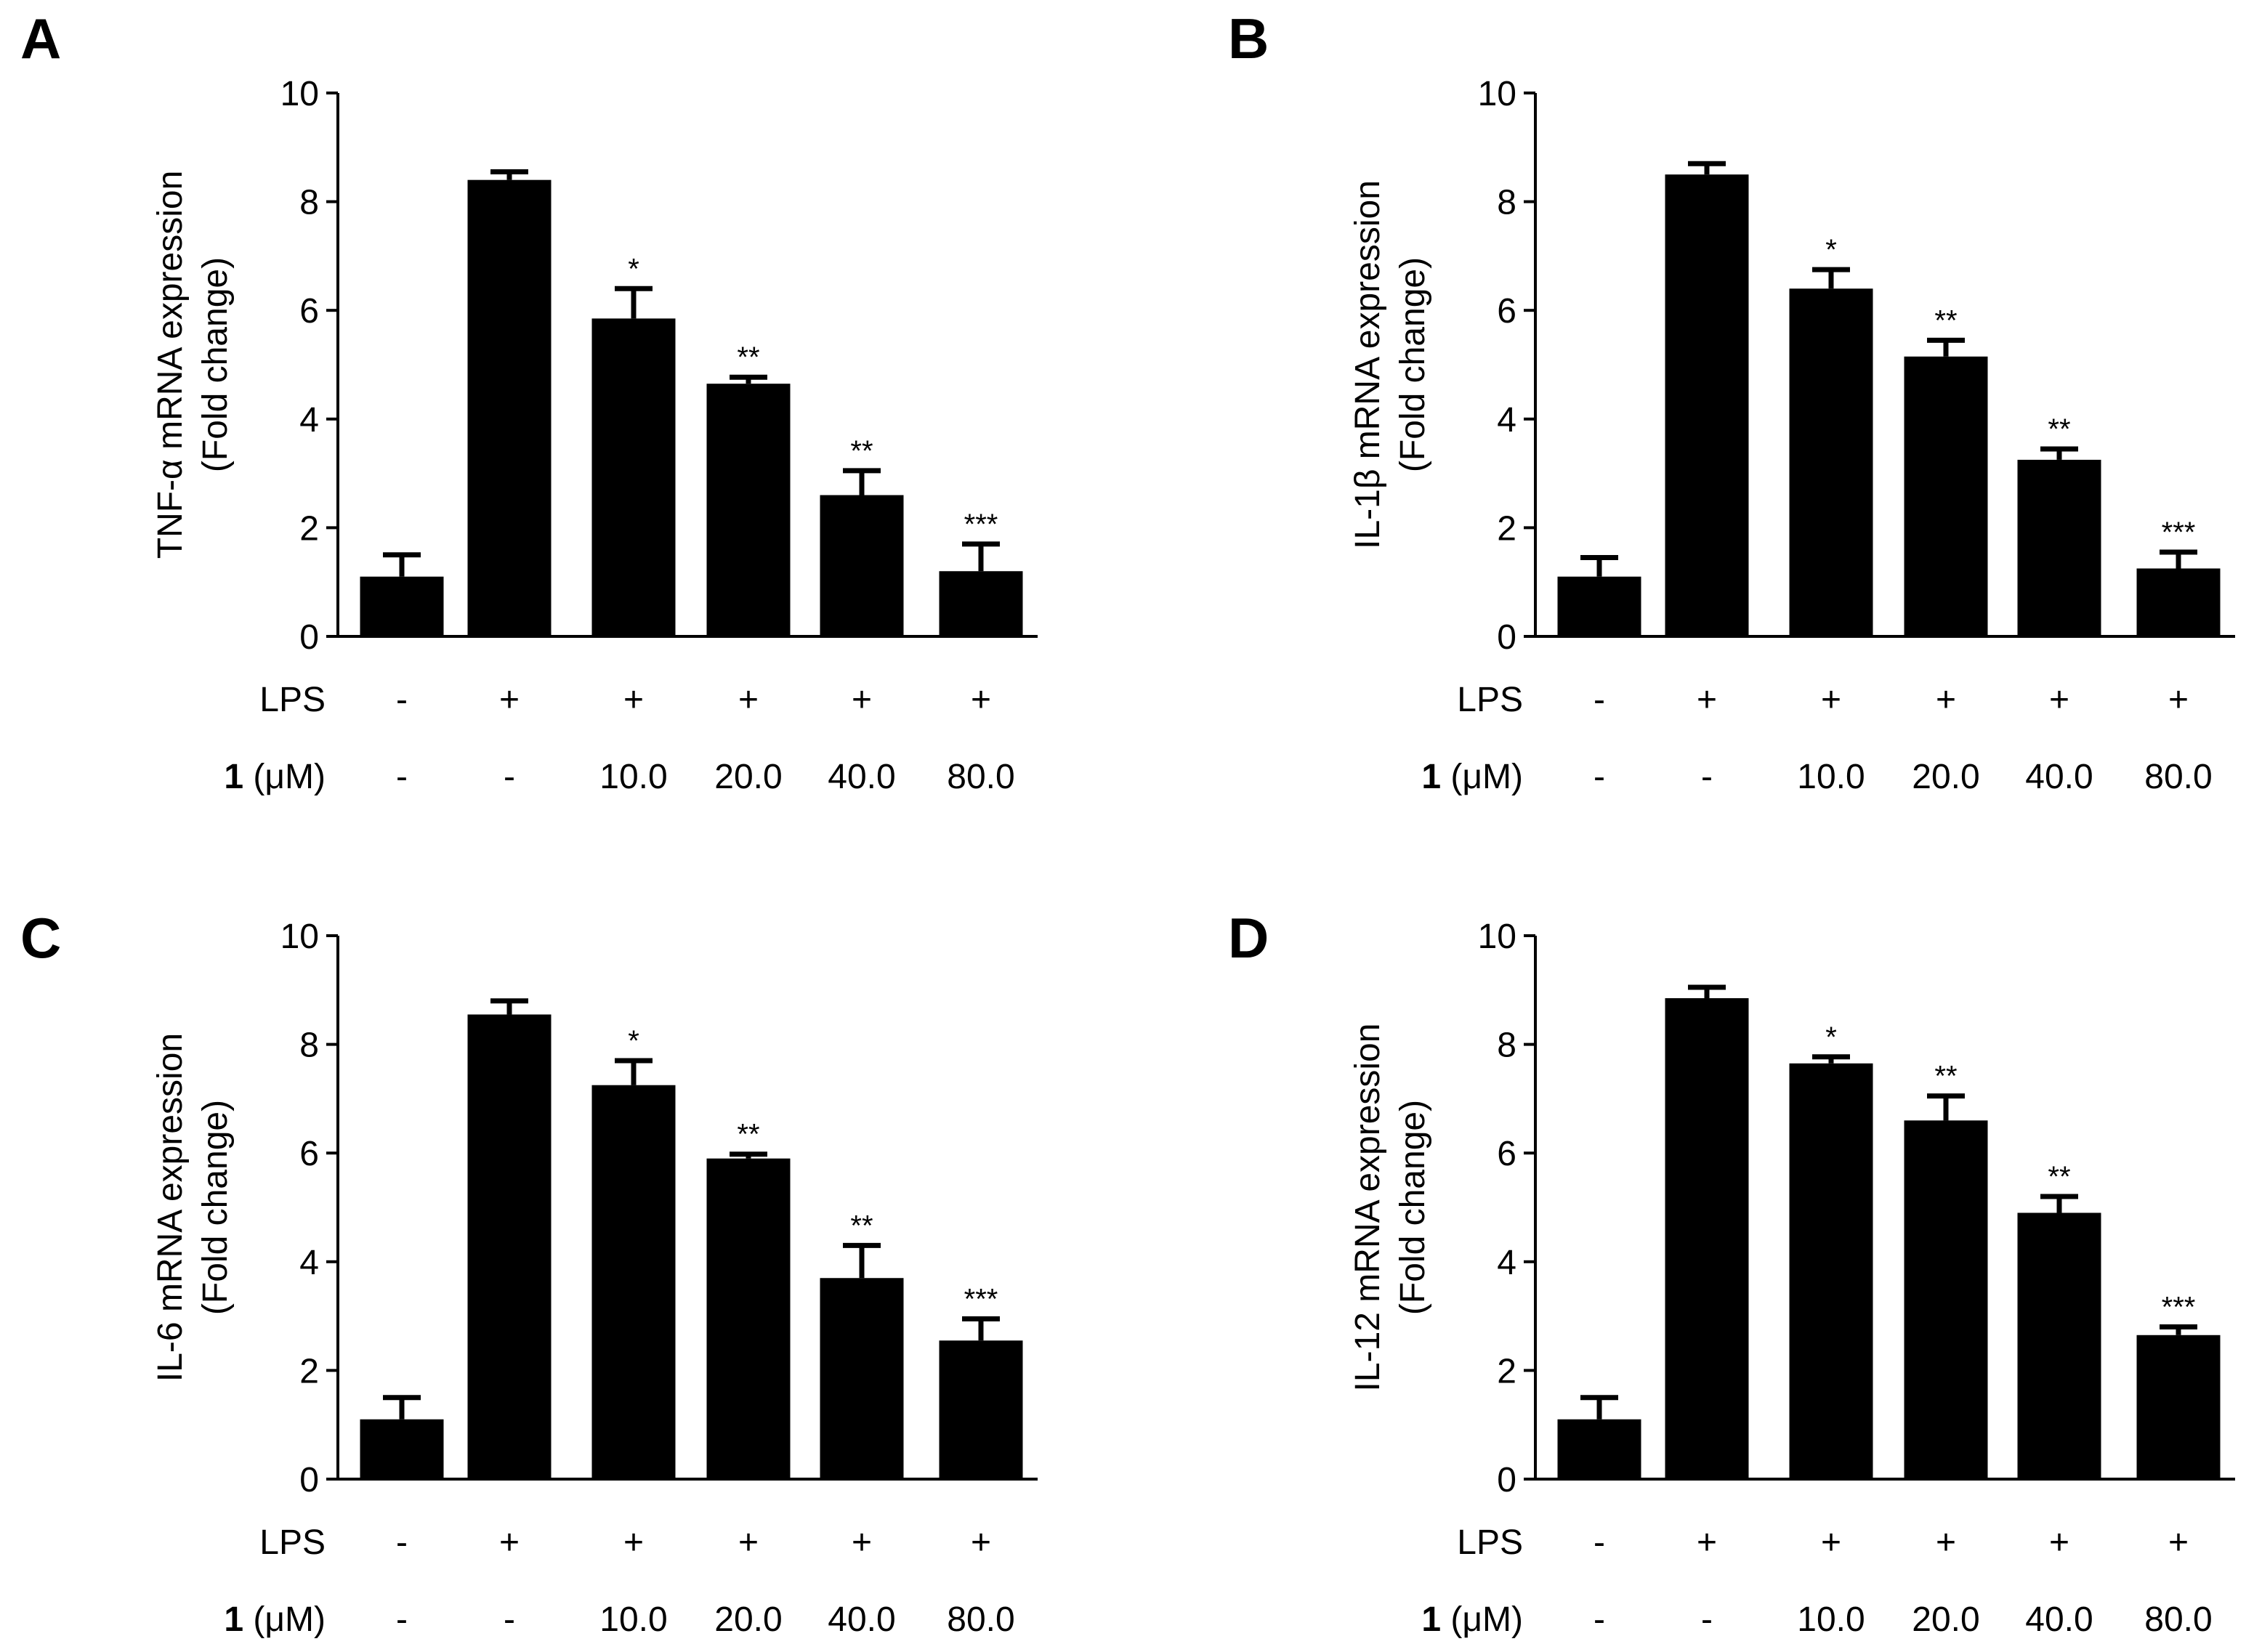 This screenshot has width=2262, height=1652. What do you see at coordinates (40, 38) in the screenshot?
I see `panel-letter: A` at bounding box center [40, 38].